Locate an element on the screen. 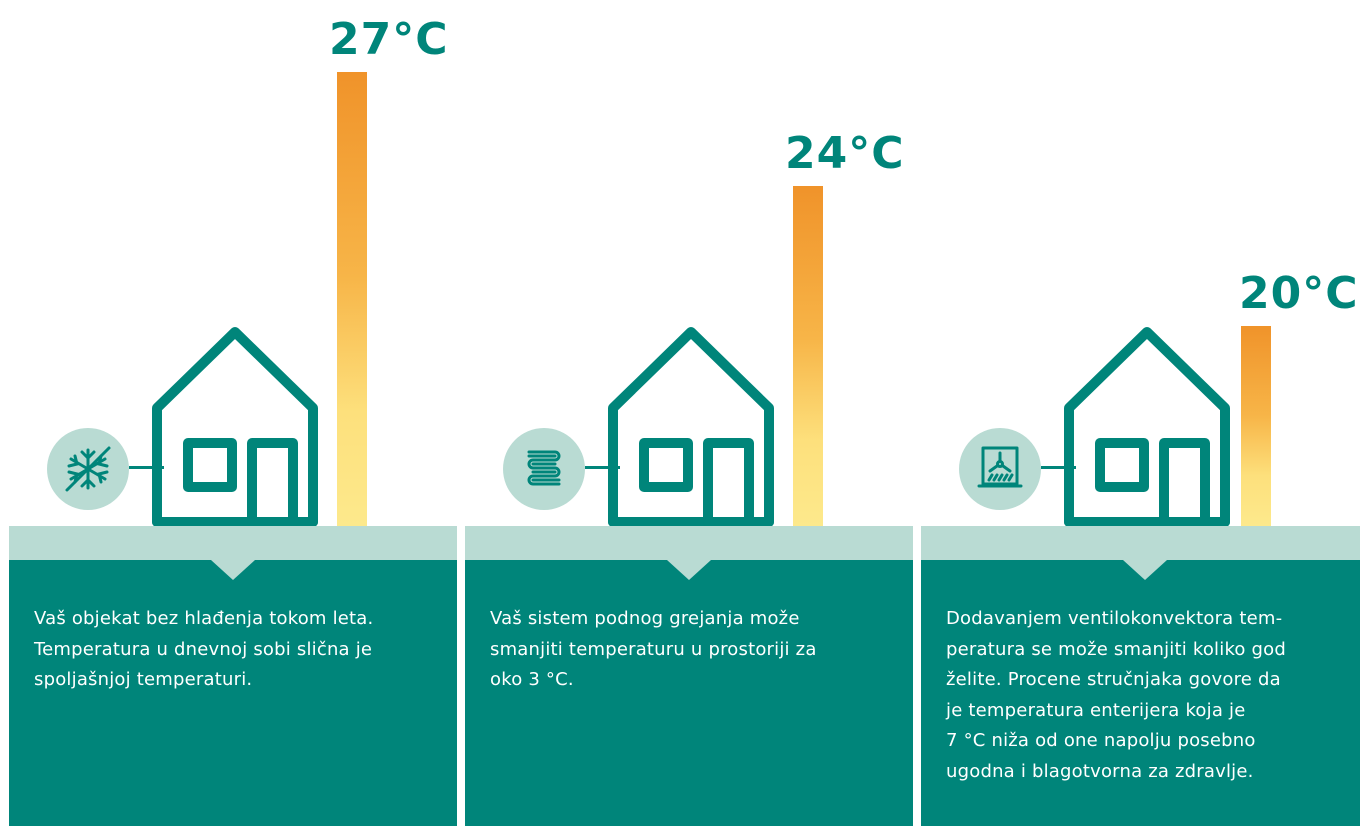 The image size is (1360, 826). fan-coil-icon is located at coordinates (1000, 469).